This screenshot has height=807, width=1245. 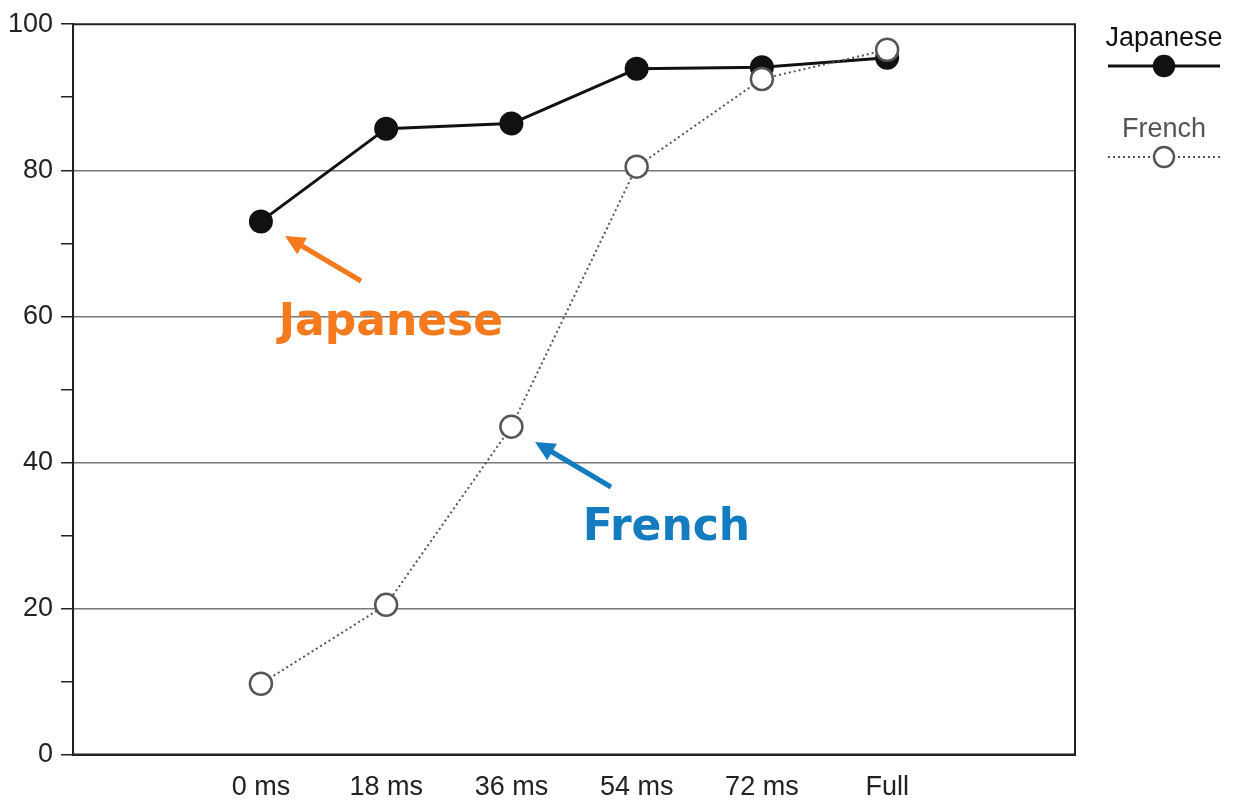 I want to click on x-tick-label: 36 ms, so click(x=511, y=786).